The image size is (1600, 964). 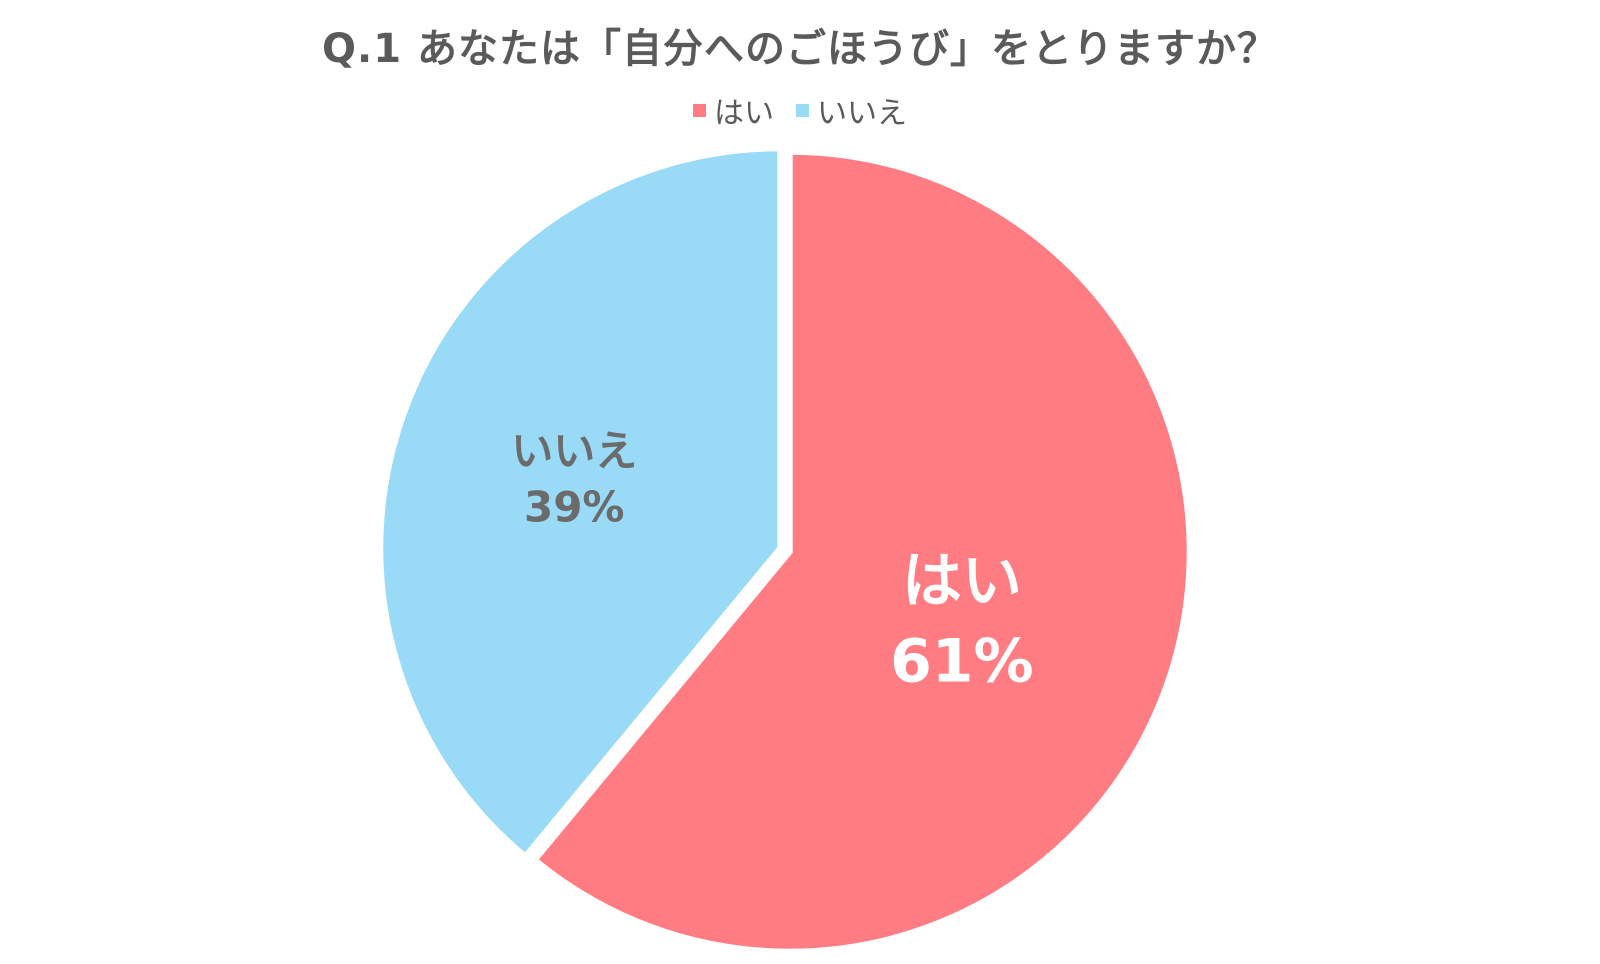 What do you see at coordinates (962, 582) in the screenshot?
I see `slice-label-yes: はい` at bounding box center [962, 582].